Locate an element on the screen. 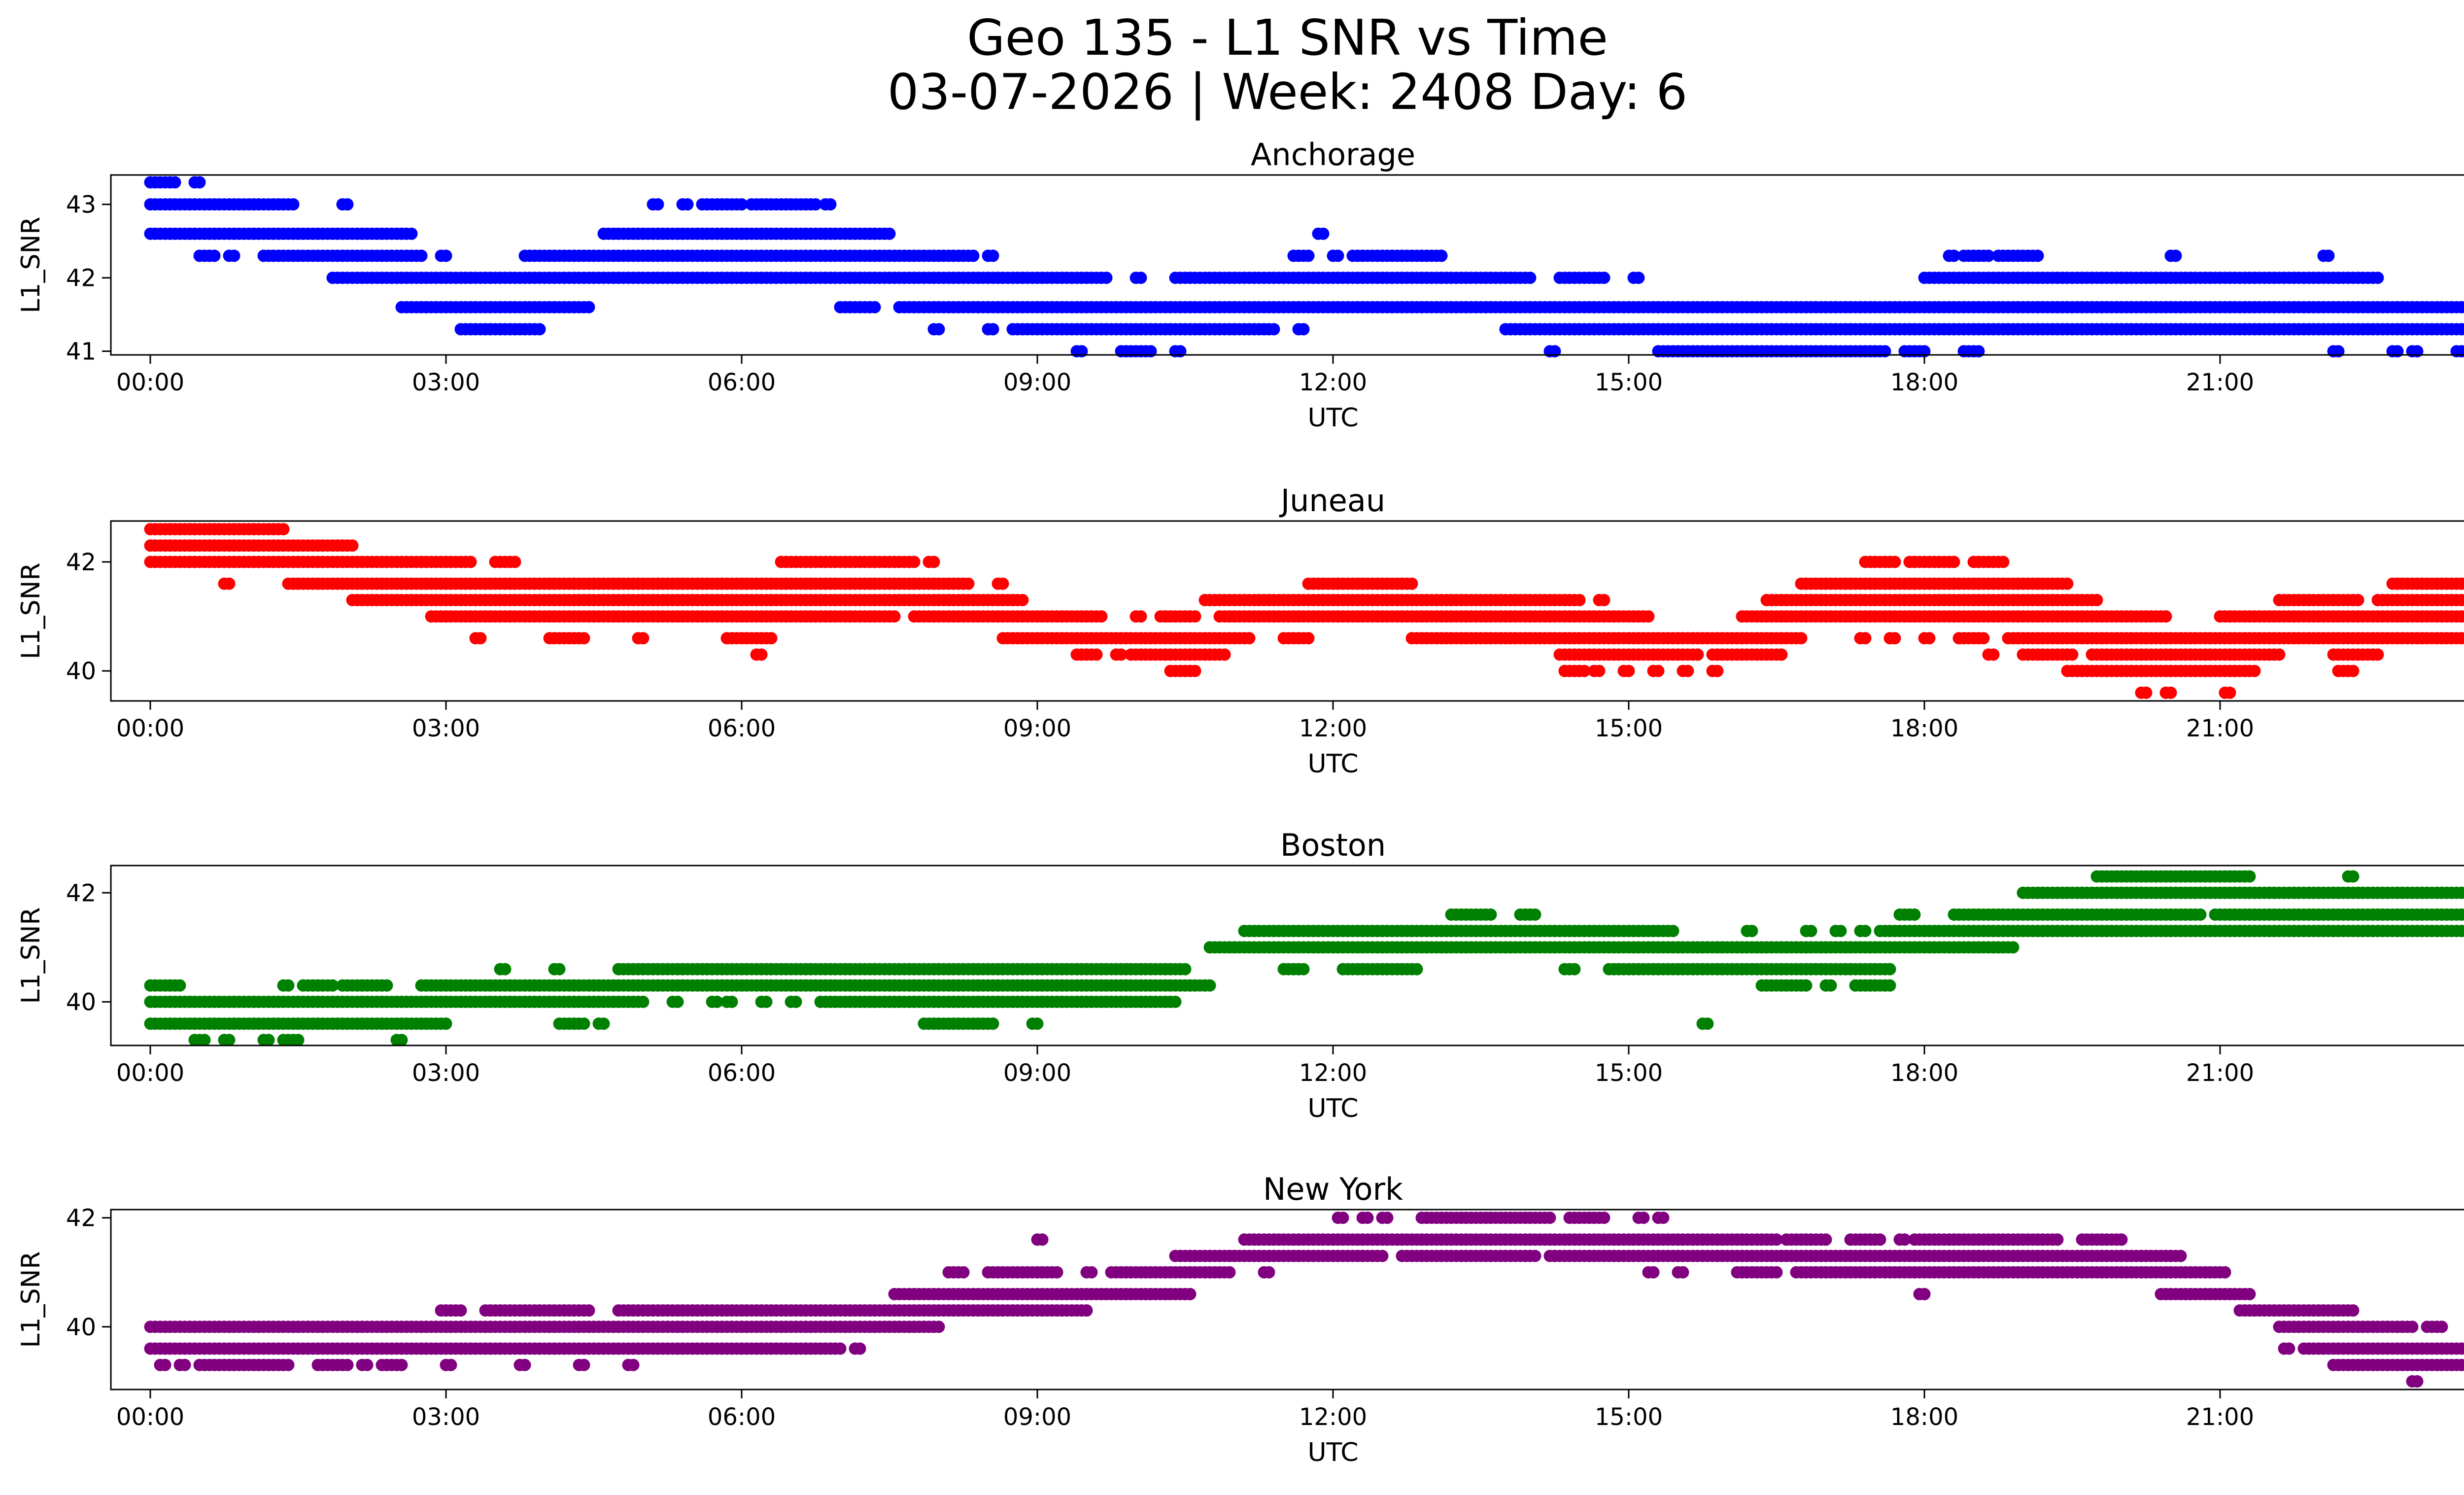  x-tick-label: 06:00 is located at coordinates (742, 382).